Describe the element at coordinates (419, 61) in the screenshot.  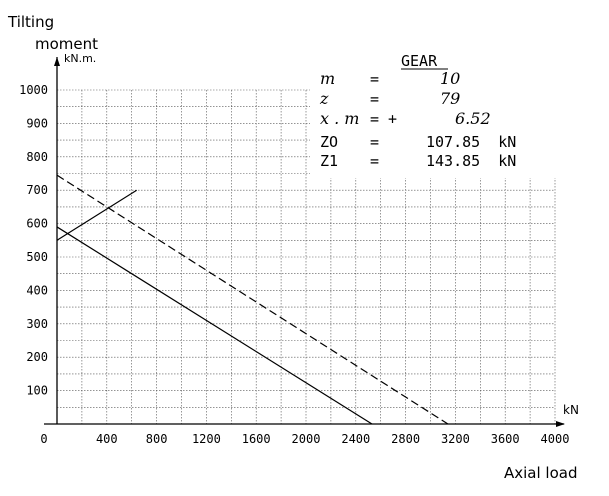
I see `gear-table-title: GEAR` at that location.